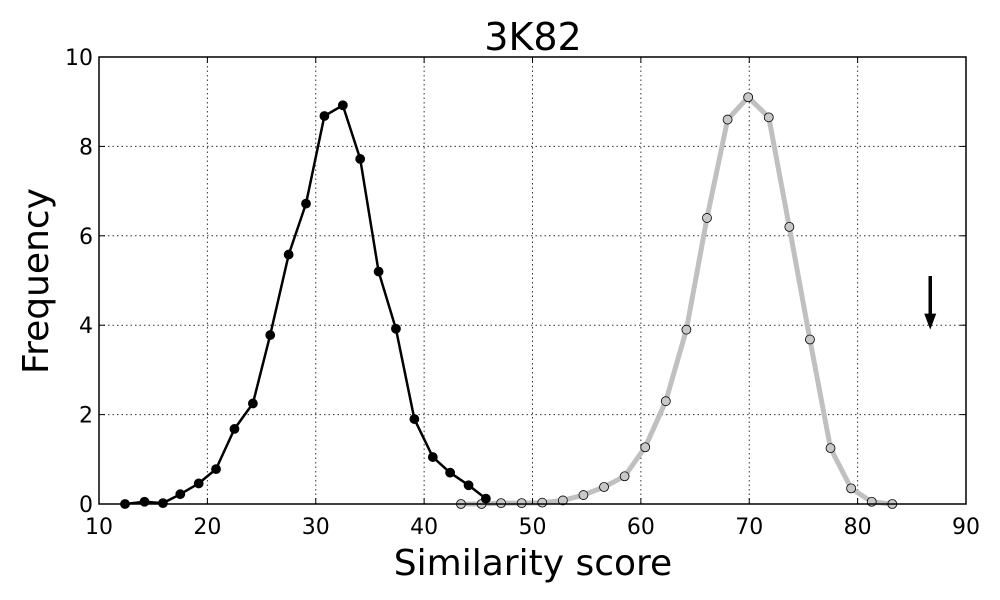  What do you see at coordinates (86, 416) in the screenshot?
I see `y-tick-label: 2` at bounding box center [86, 416].